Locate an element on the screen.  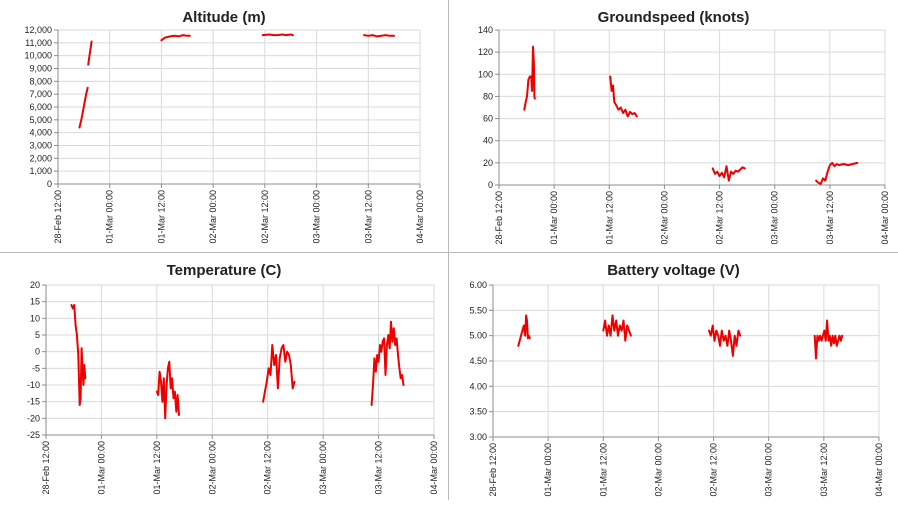
chart-title: Battery voltage (V) is located at coordinates (673, 270).